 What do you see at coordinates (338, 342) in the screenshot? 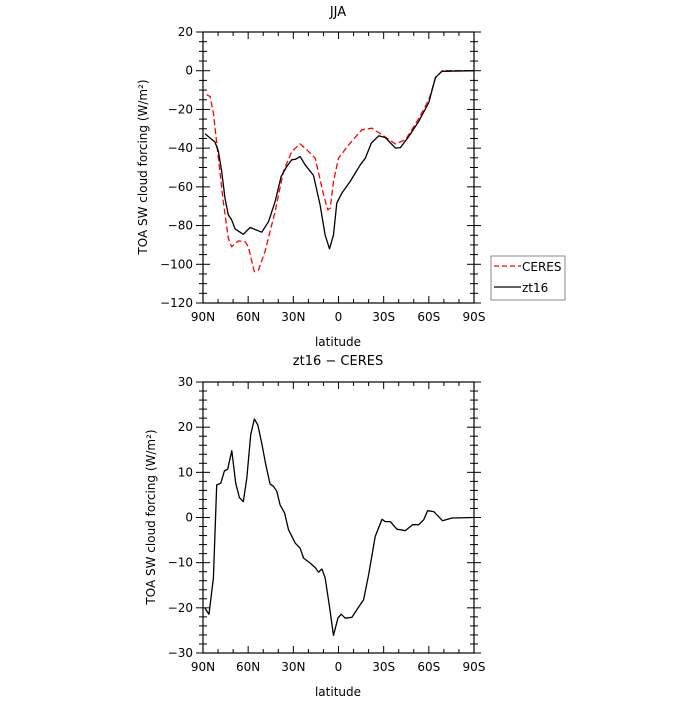
I see `top-plot-xlabel: latitude` at bounding box center [338, 342].